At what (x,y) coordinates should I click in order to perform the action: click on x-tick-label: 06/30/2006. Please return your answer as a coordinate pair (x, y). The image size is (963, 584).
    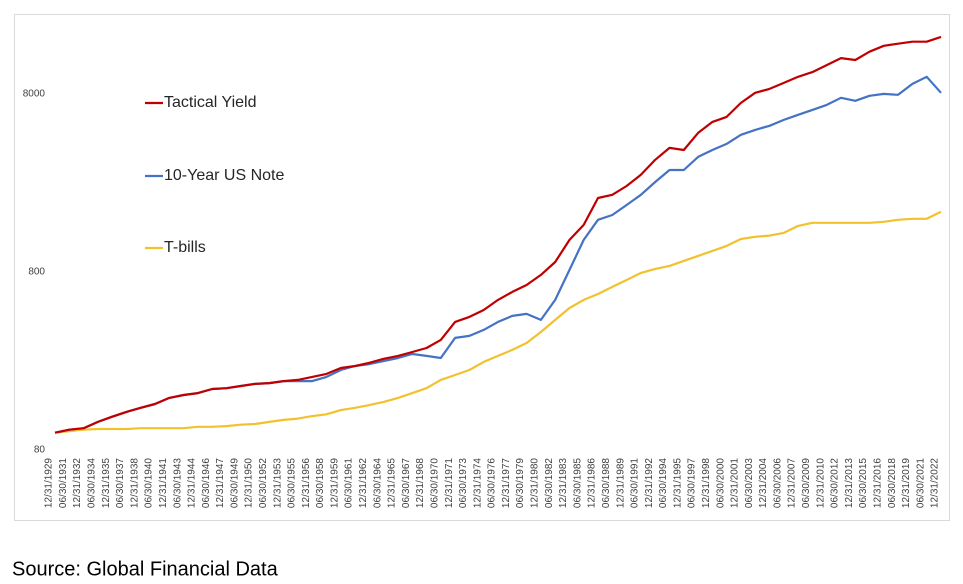
    Looking at the image, I should click on (777, 483).